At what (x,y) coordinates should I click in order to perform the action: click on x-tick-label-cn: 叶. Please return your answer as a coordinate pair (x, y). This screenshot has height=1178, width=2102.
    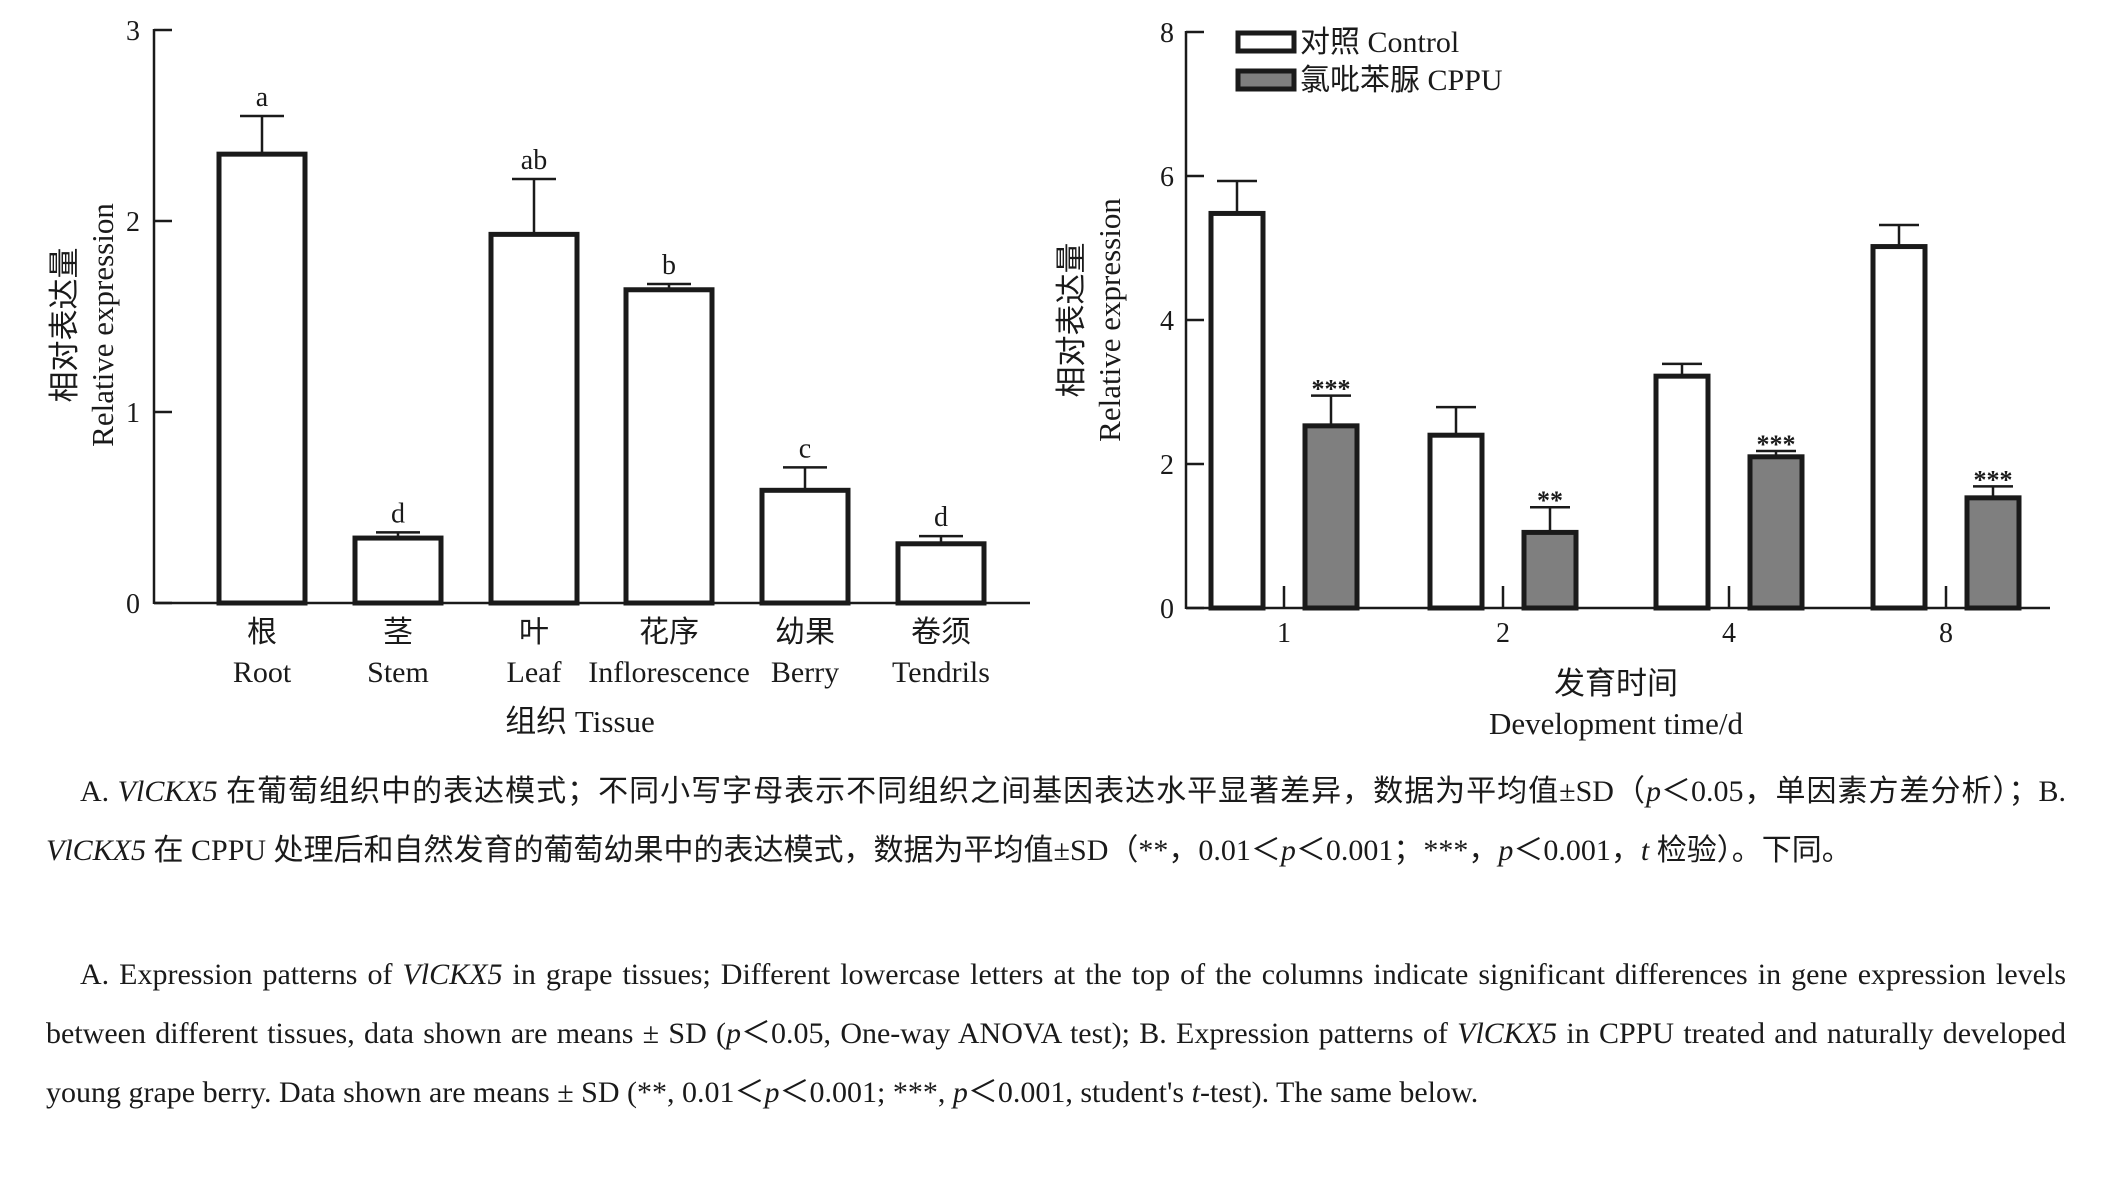
    Looking at the image, I should click on (534, 632).